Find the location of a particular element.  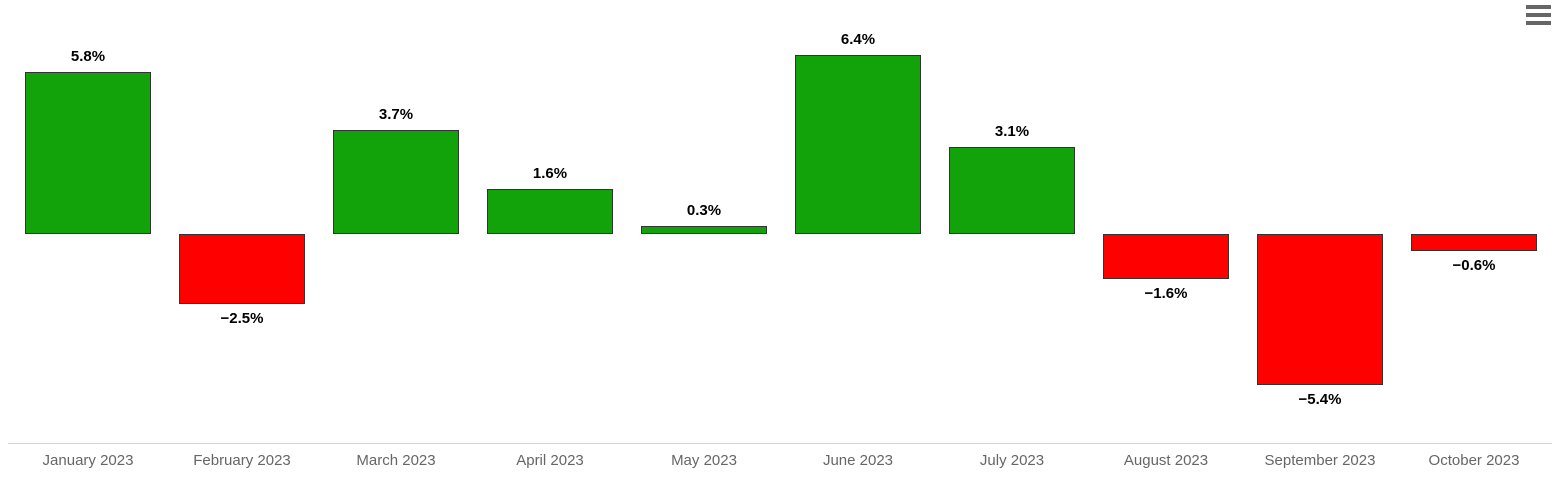

bar-value-label: 3.7% is located at coordinates (396, 115).